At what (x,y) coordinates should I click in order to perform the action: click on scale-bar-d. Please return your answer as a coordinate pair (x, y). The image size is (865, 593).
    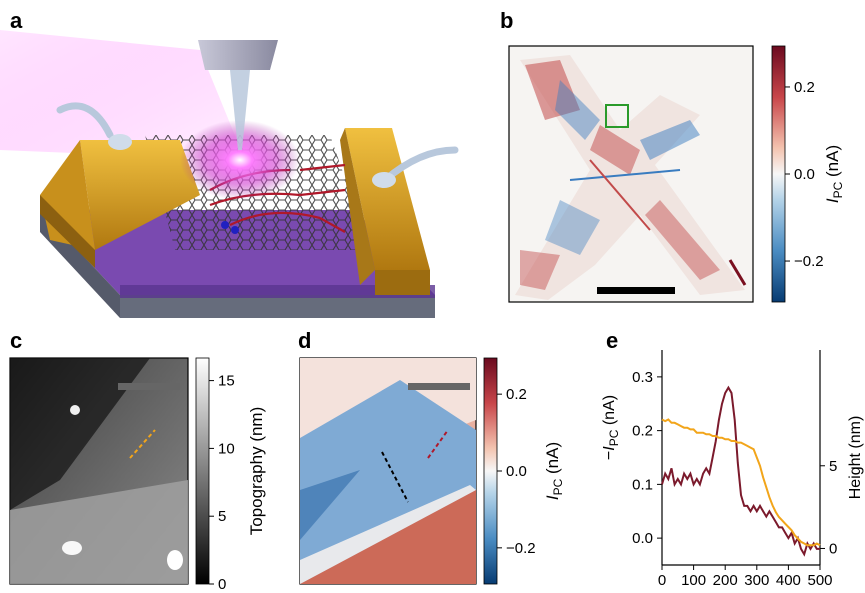
    Looking at the image, I should click on (439, 386).